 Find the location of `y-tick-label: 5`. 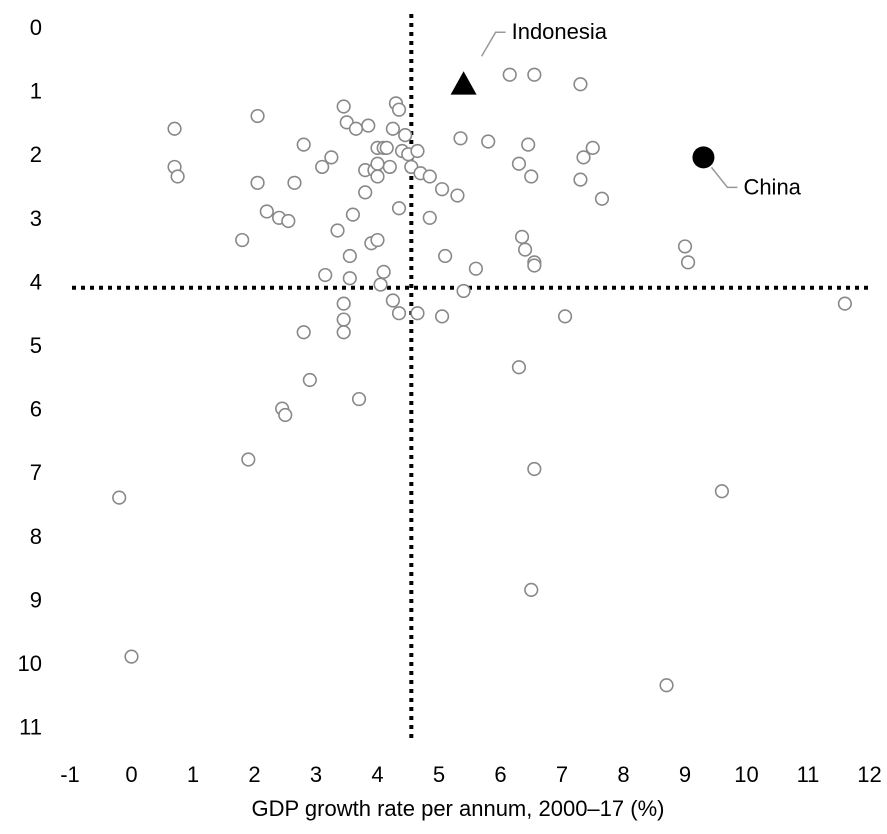

y-tick-label: 5 is located at coordinates (36, 345).